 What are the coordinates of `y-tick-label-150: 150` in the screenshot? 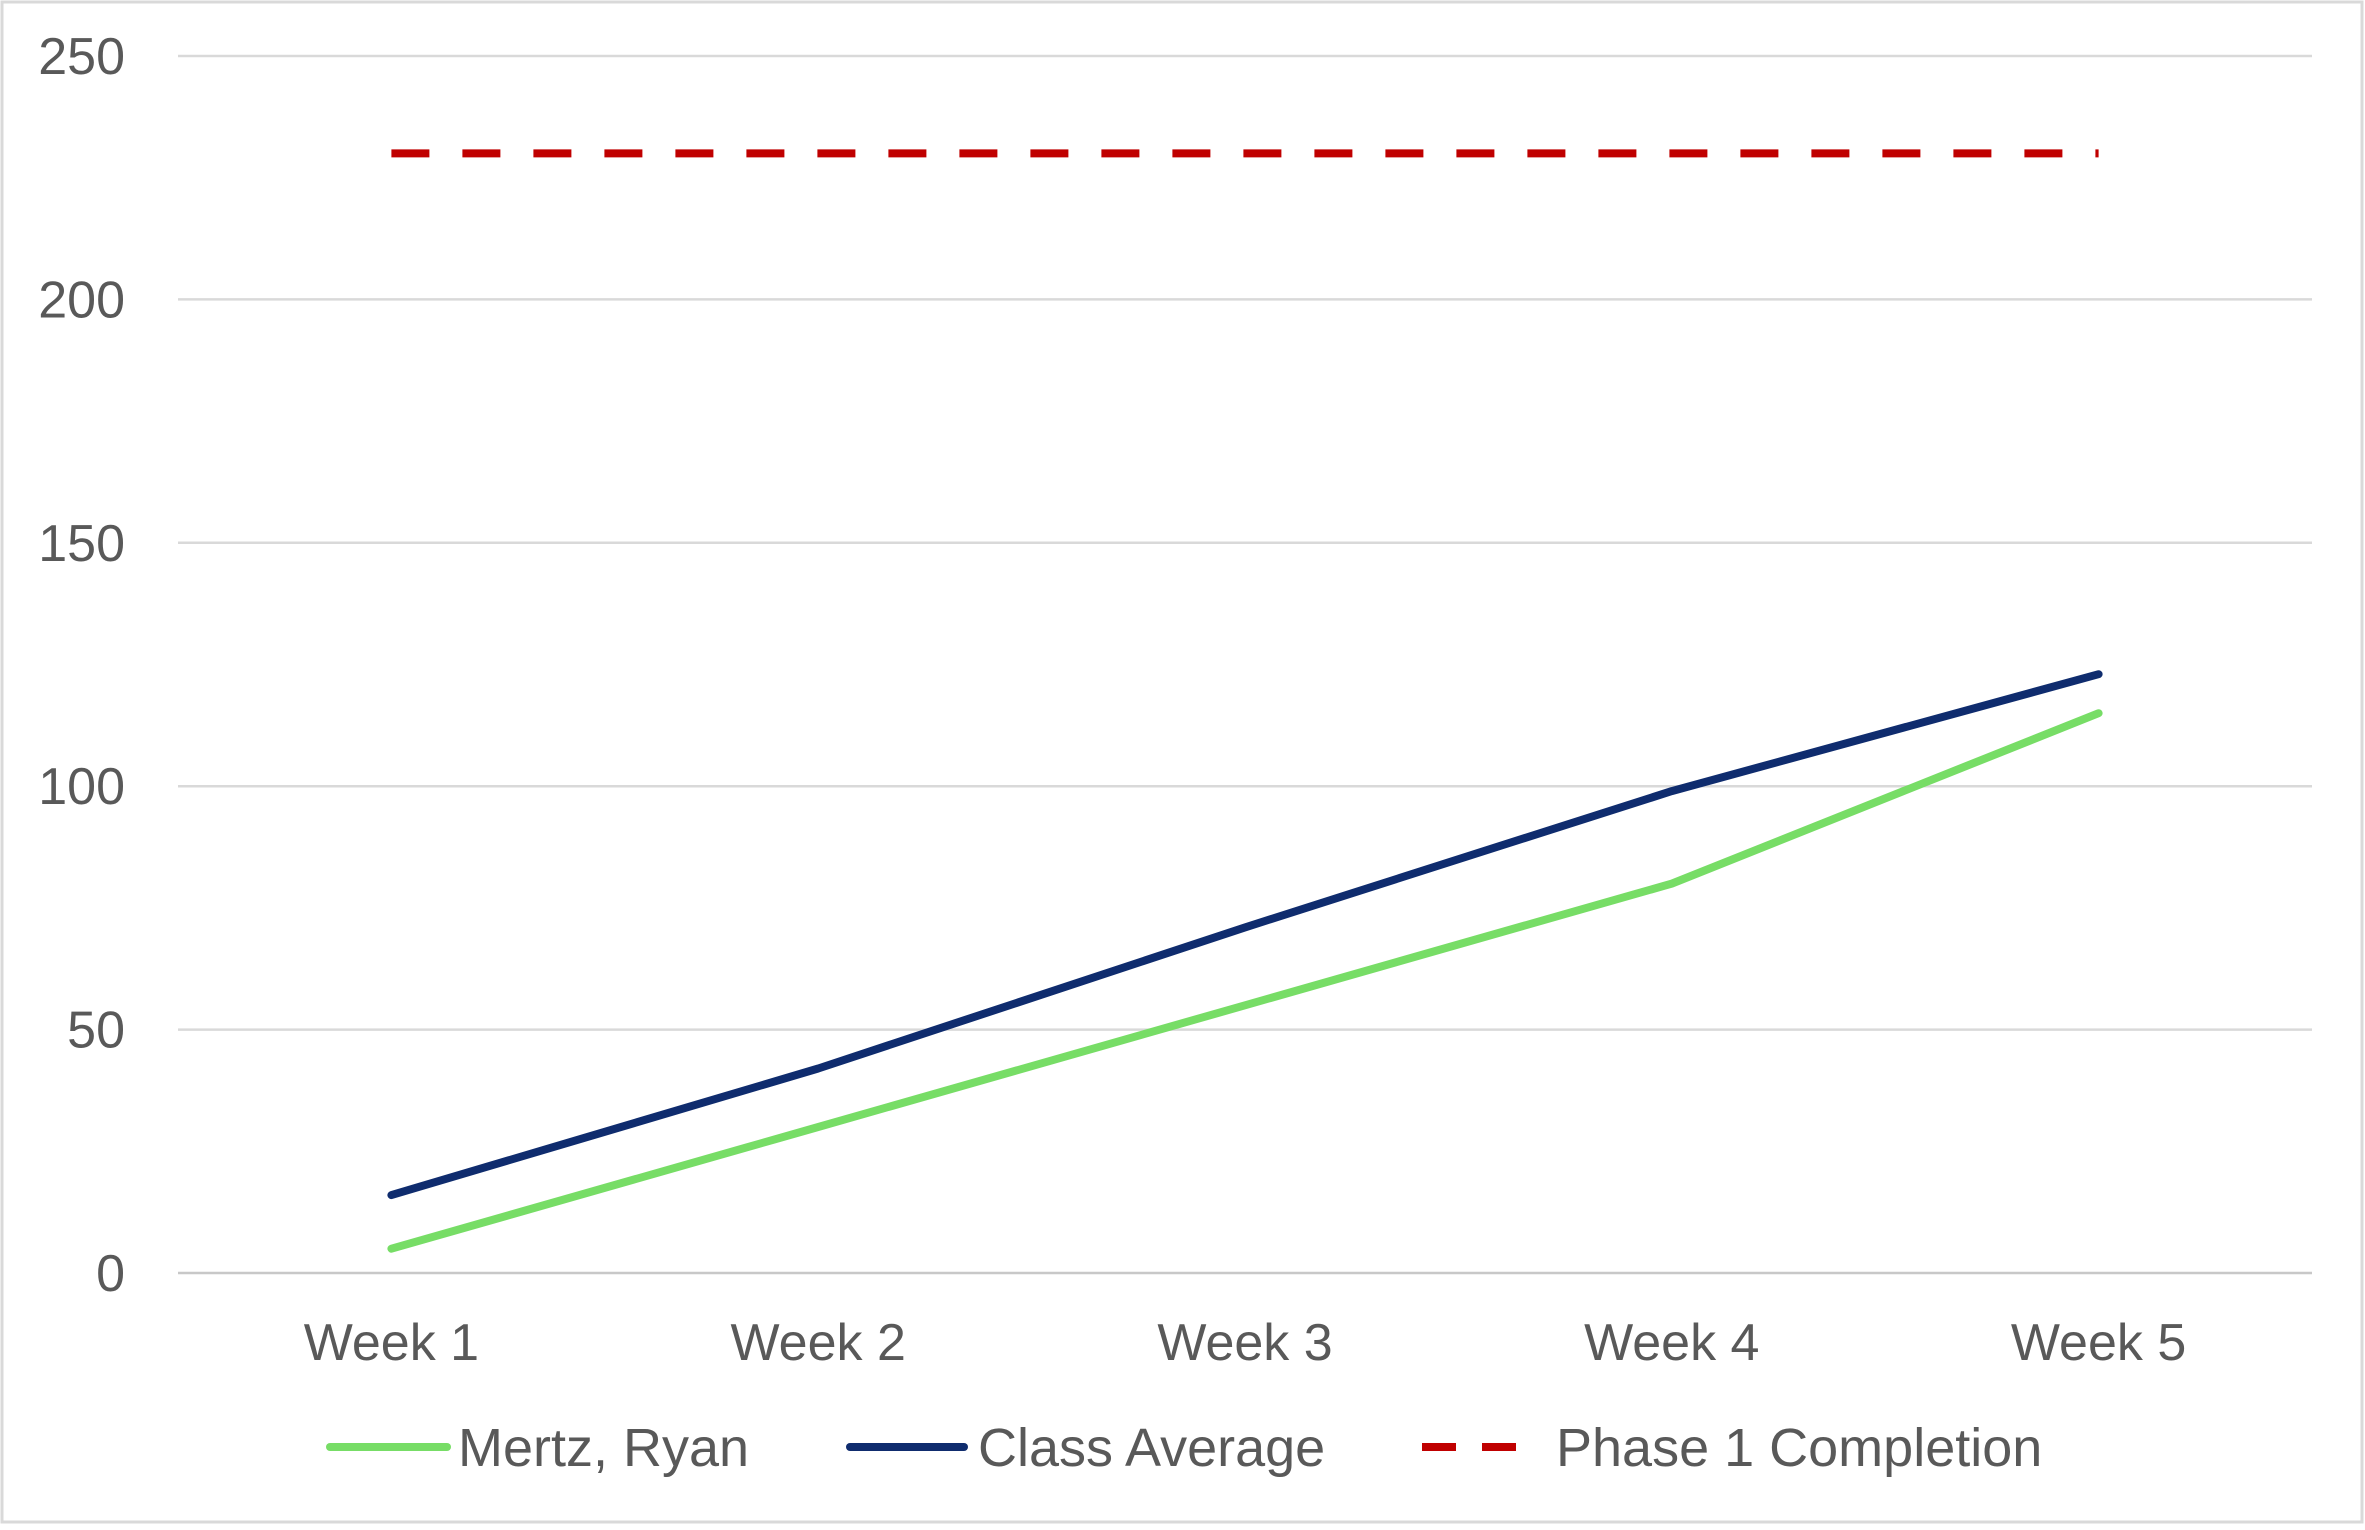 It's located at (81, 544).